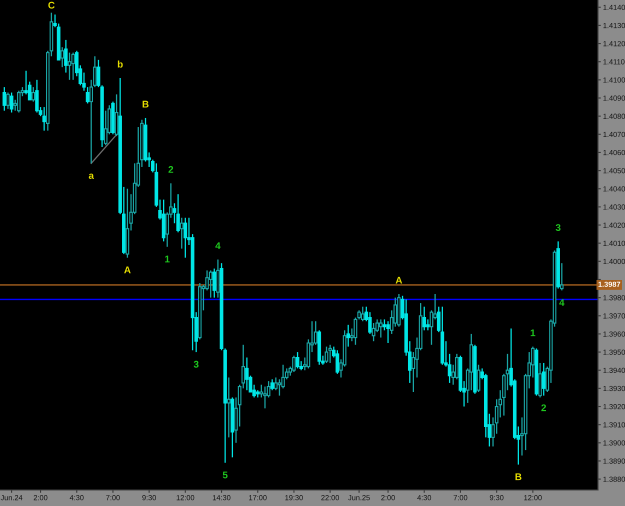 This screenshot has width=625, height=506. What do you see at coordinates (225, 475) in the screenshot?
I see `annotation: 5` at bounding box center [225, 475].